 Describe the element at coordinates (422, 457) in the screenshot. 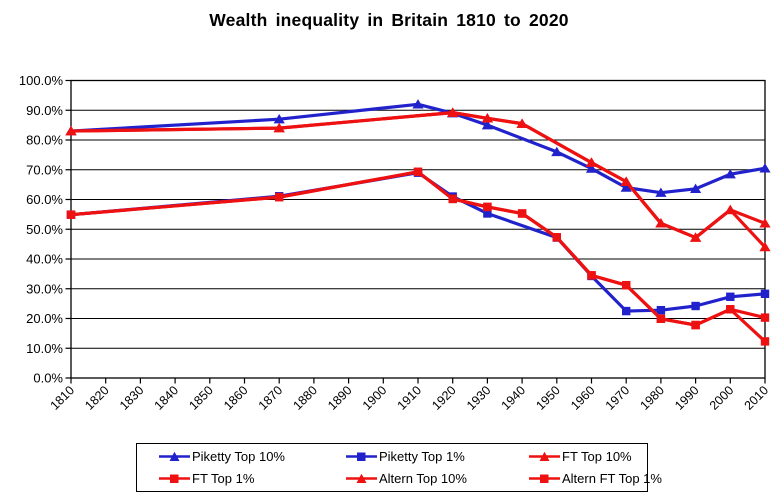

I see `legend-label: Piketty Top 1%` at that location.